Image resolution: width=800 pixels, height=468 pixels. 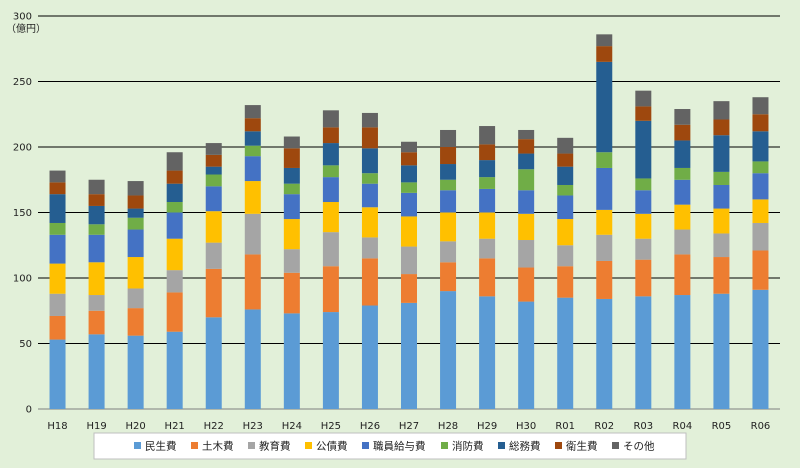 I want to click on y-tick-label: 0, so click(x=29, y=410).